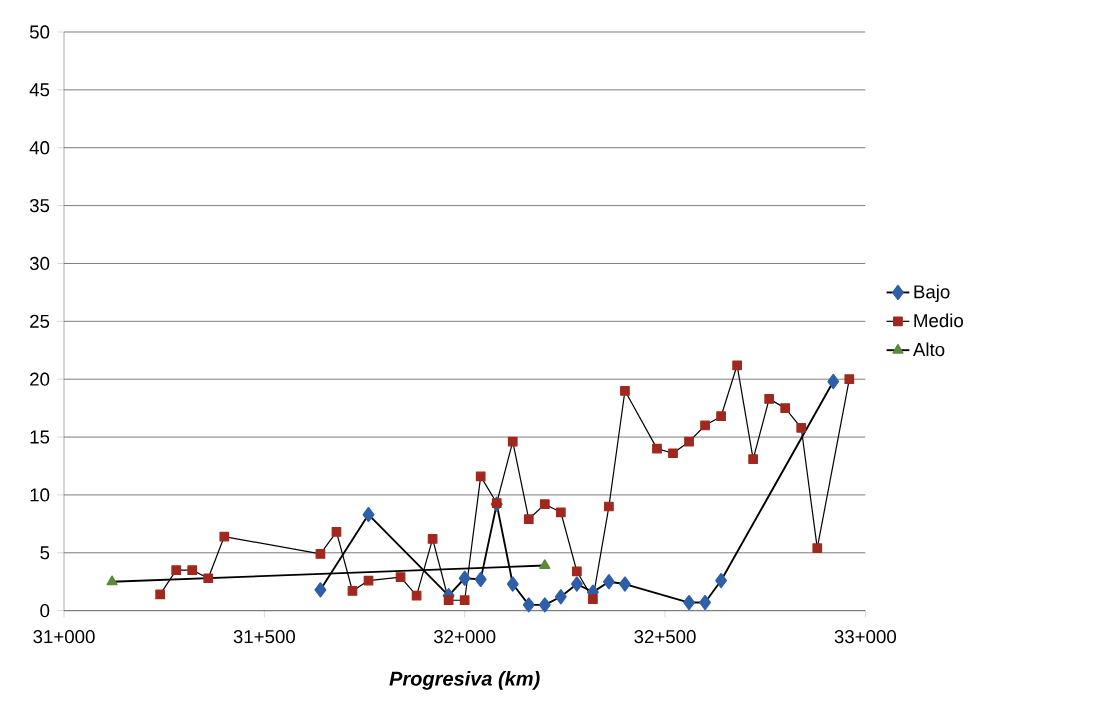 The image size is (1100, 716). Describe the element at coordinates (39, 90) in the screenshot. I see `y-tick-label: 45` at that location.